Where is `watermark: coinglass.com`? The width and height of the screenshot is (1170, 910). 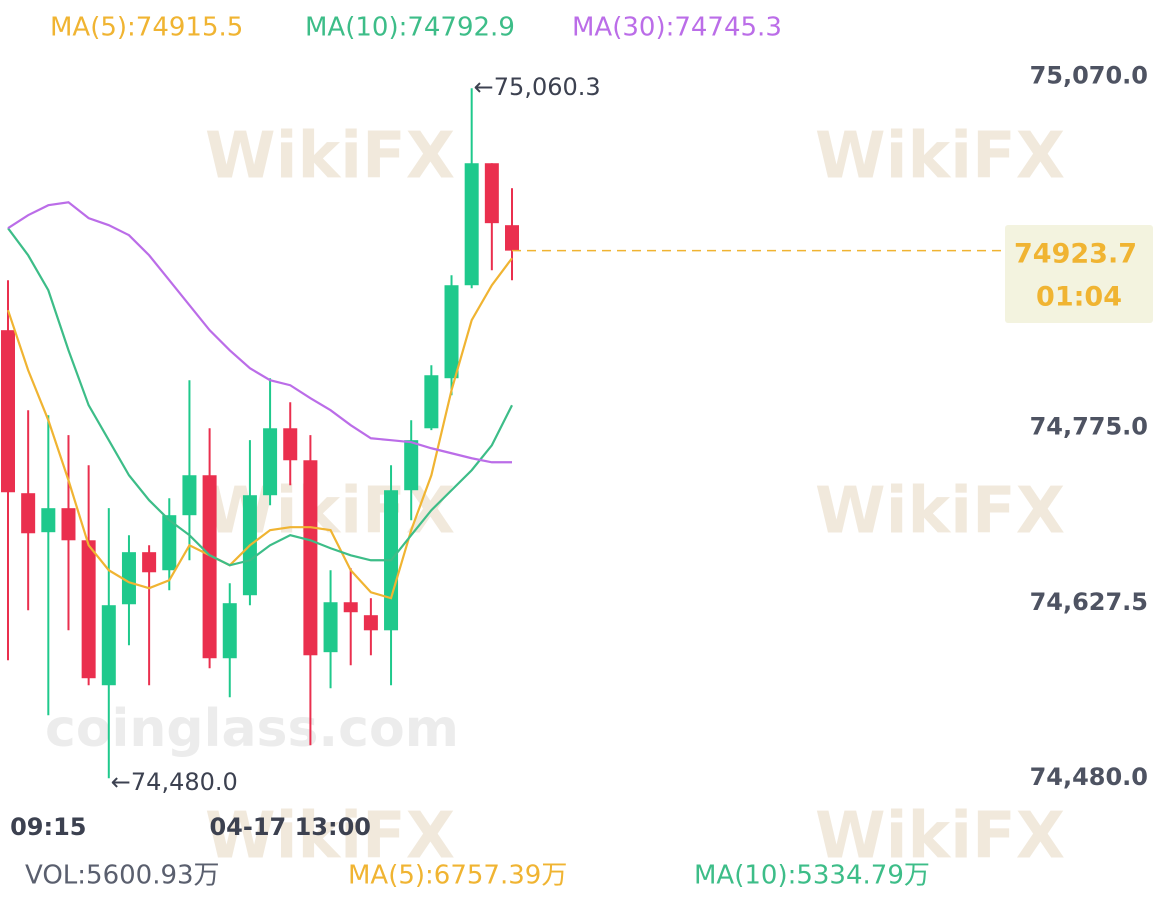 watermark: coinglass.com is located at coordinates (252, 729).